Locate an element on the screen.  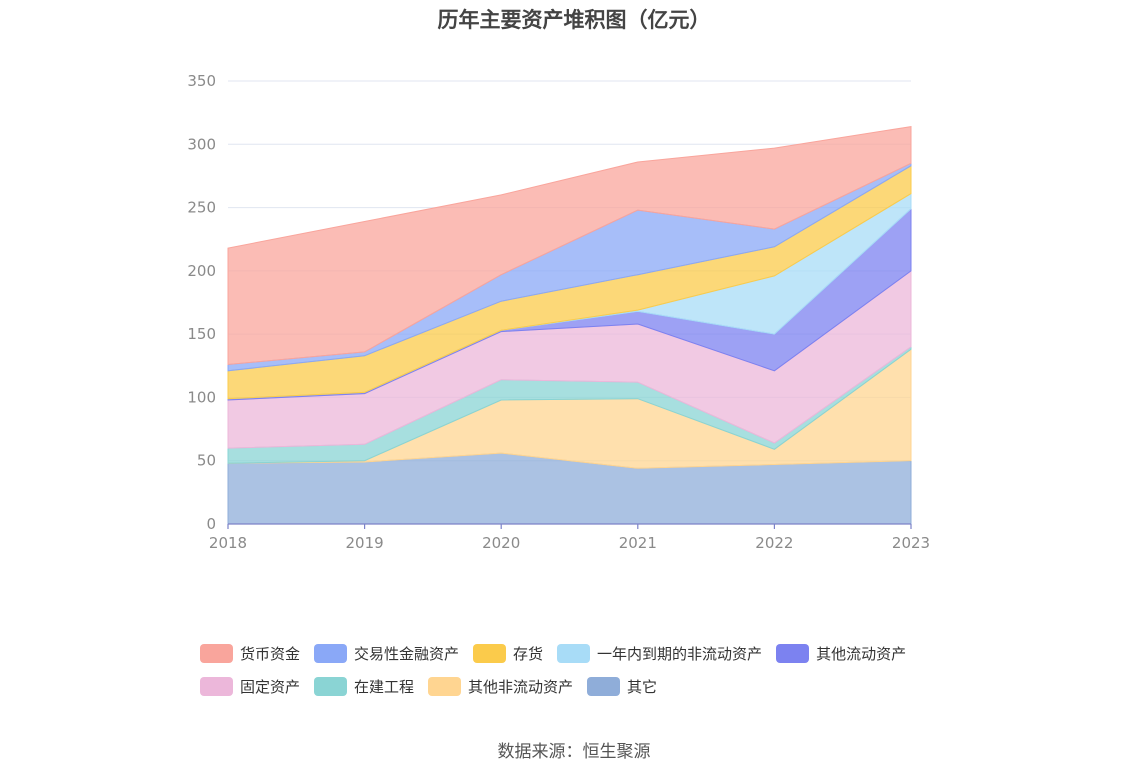
legend-label: 在建工程 is located at coordinates (384, 687).